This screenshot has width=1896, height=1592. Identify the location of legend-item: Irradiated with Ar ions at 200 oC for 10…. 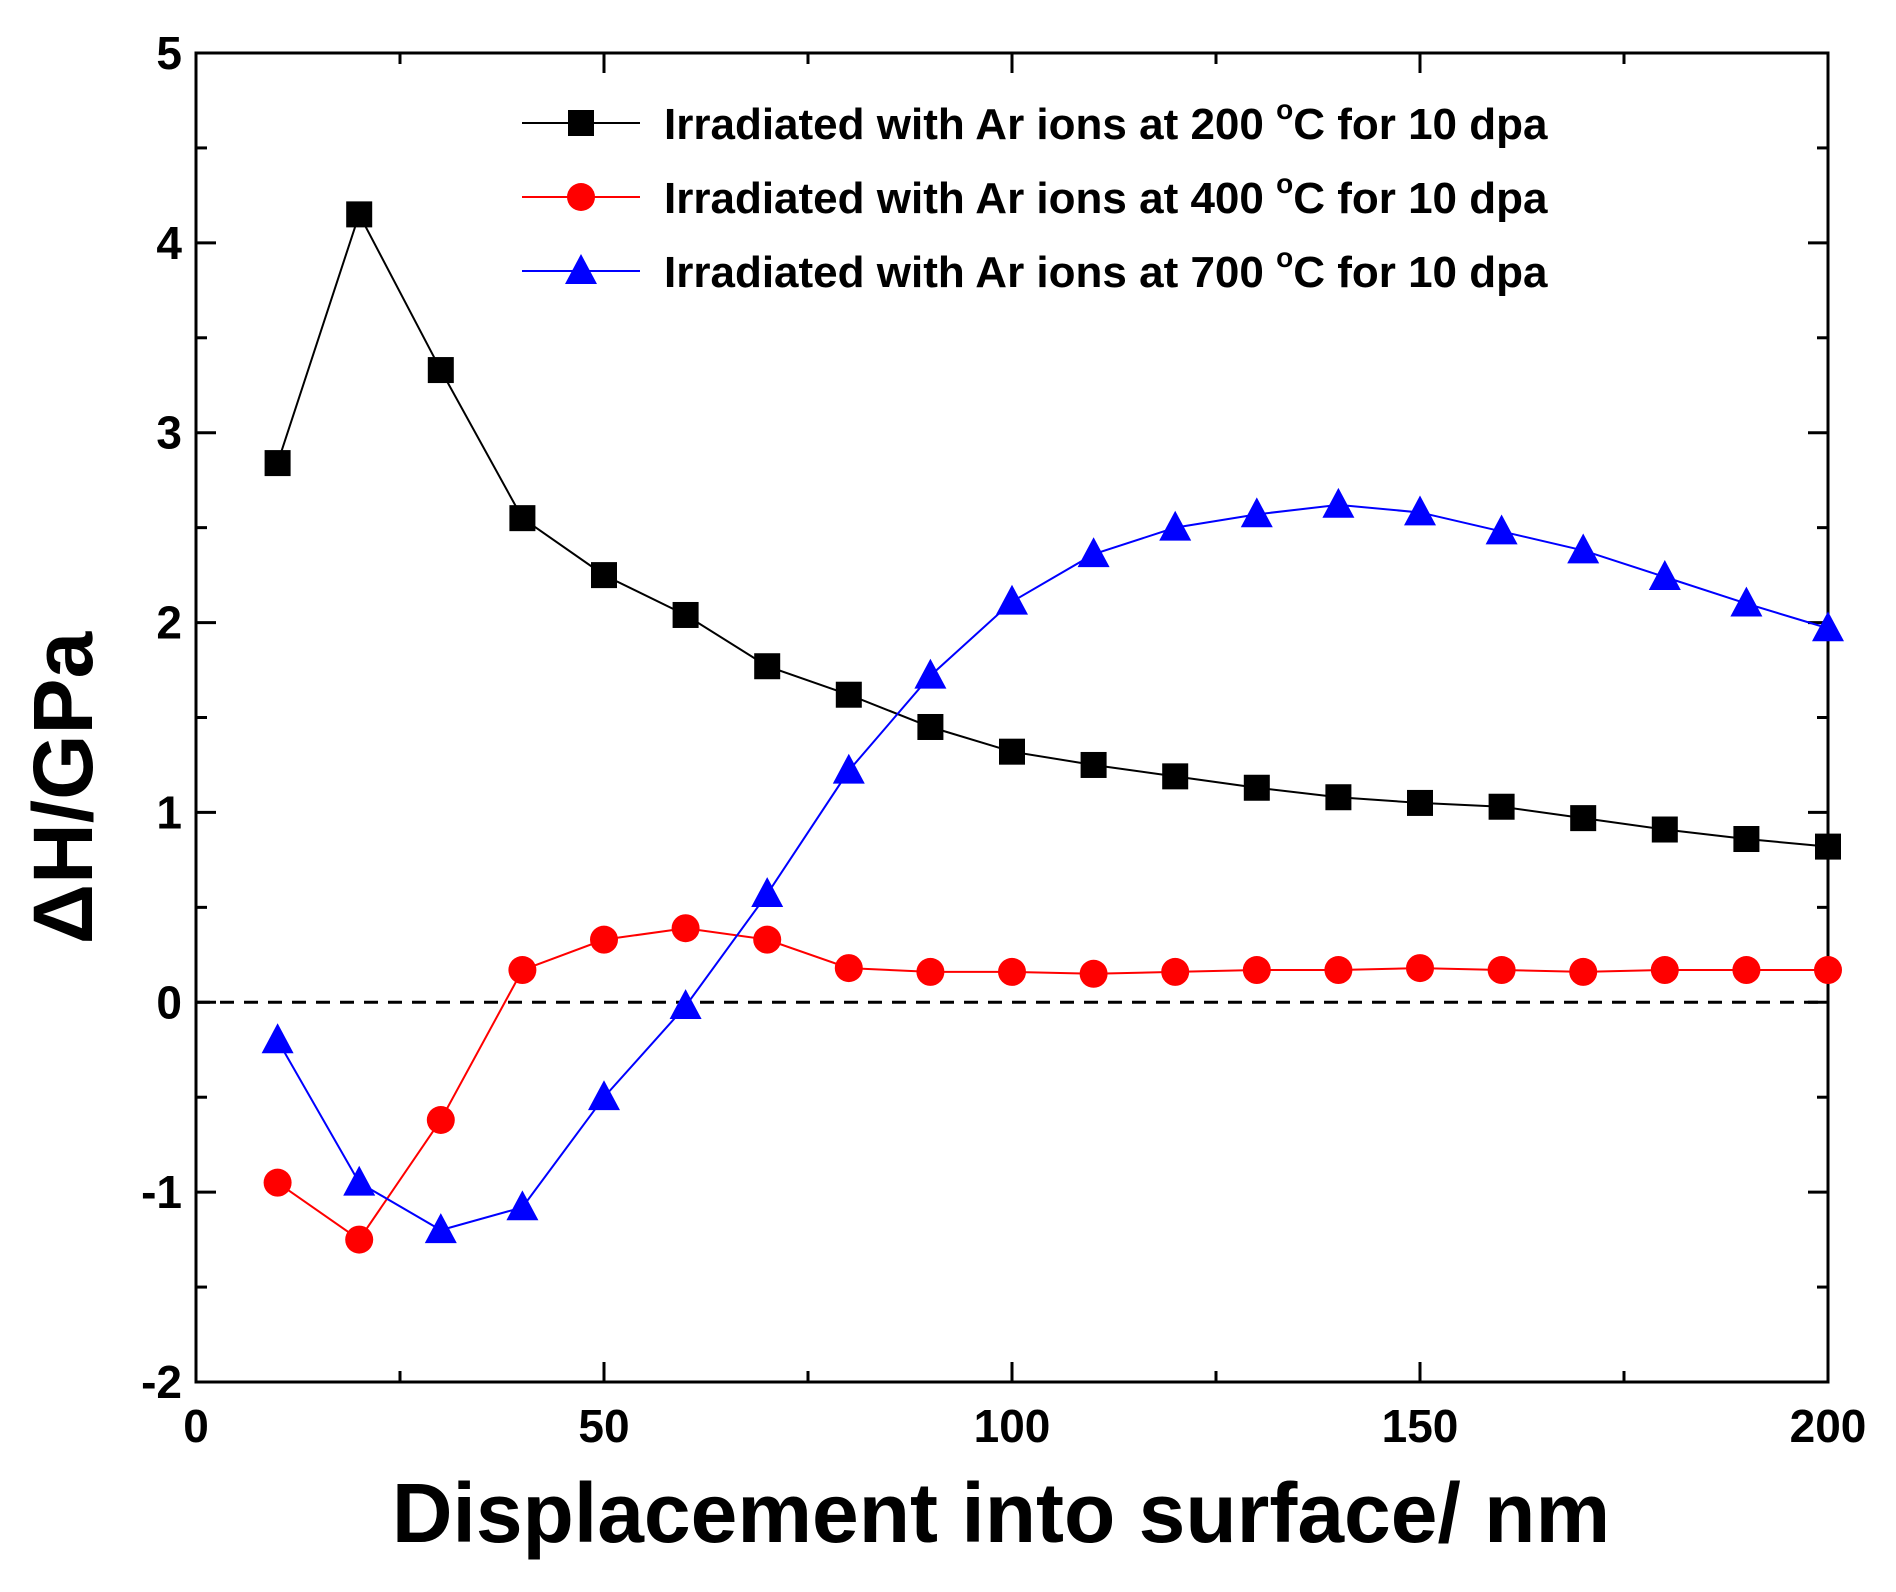
(1035, 121).